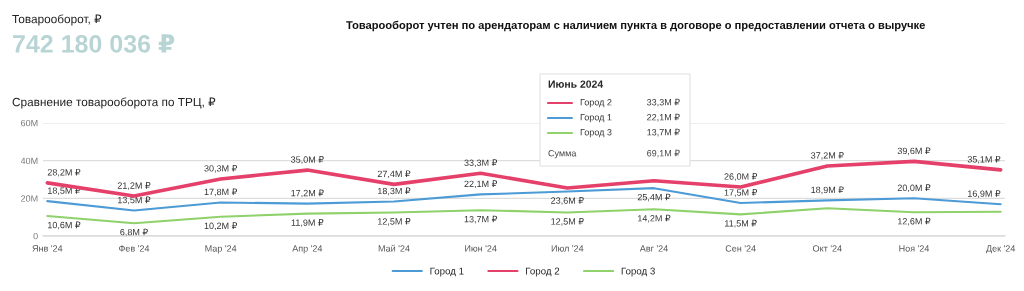 The image size is (1024, 291). What do you see at coordinates (307, 160) in the screenshot?
I see `data-label: 35,0M ₽` at bounding box center [307, 160].